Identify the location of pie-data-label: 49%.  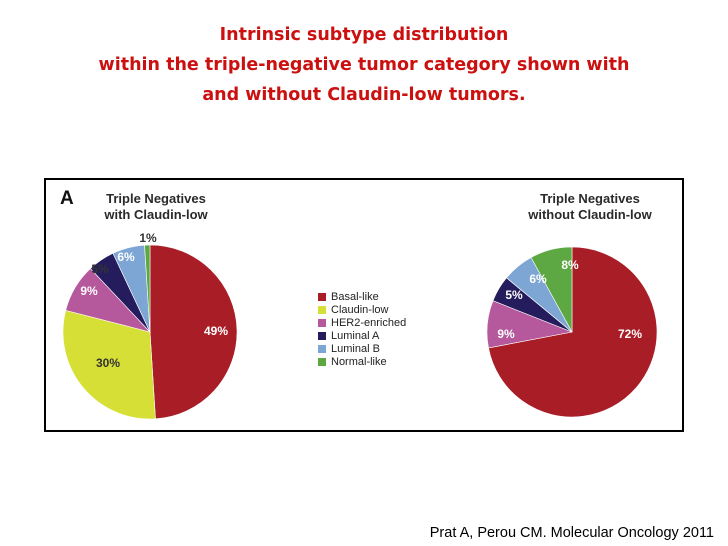
(216, 331).